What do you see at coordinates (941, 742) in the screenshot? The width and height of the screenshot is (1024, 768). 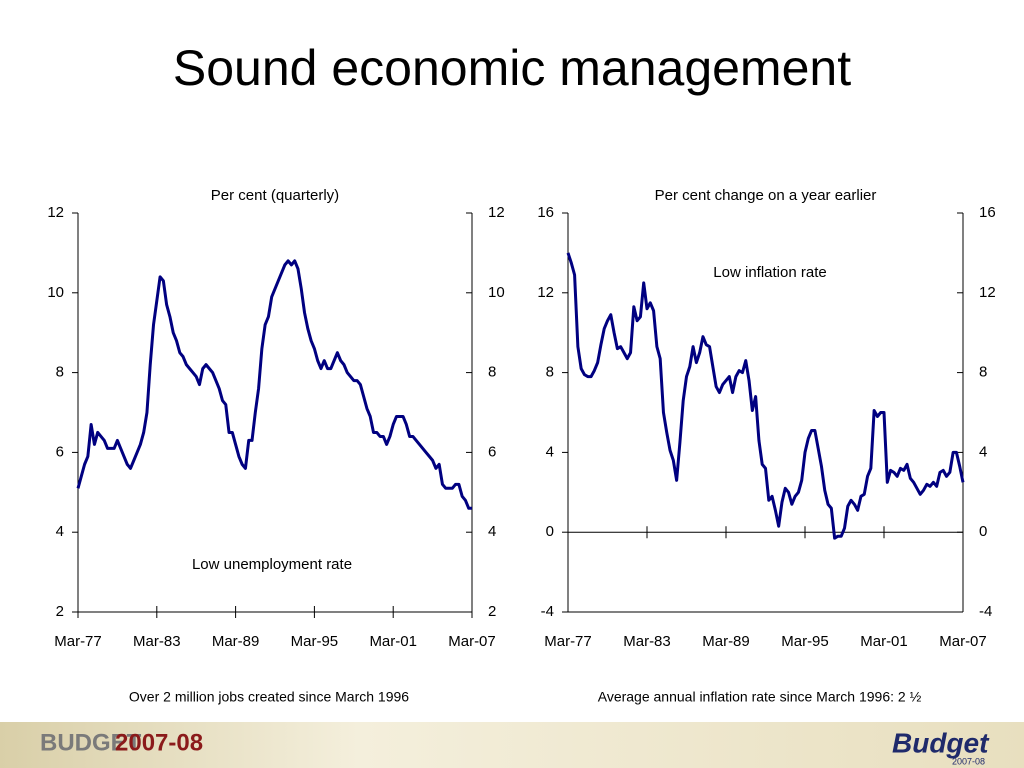 I see `footer-logo-right: Budget` at bounding box center [941, 742].